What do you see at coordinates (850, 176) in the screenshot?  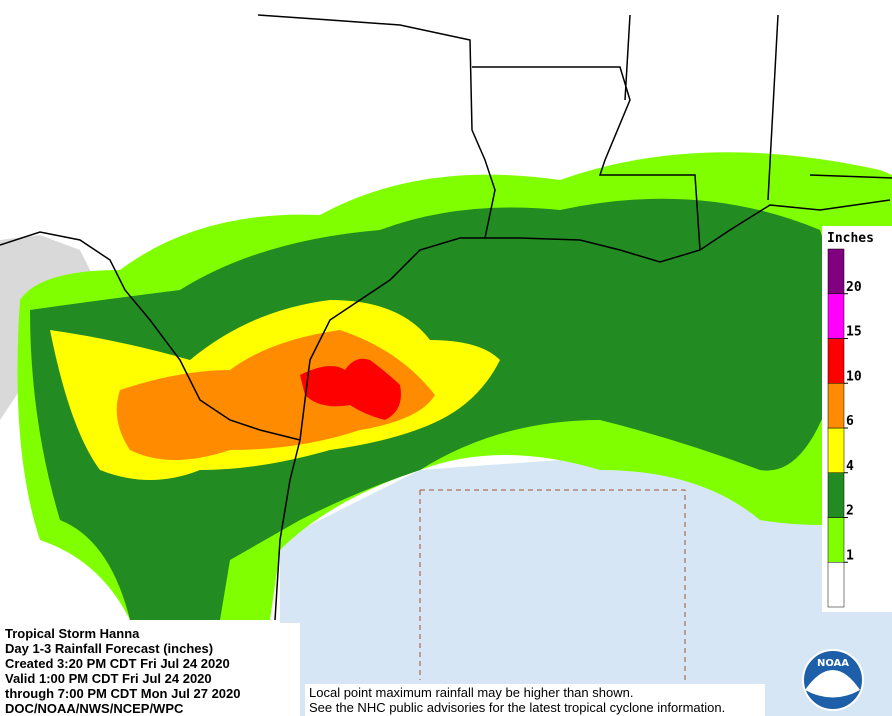 I see `state-line-fl` at bounding box center [850, 176].